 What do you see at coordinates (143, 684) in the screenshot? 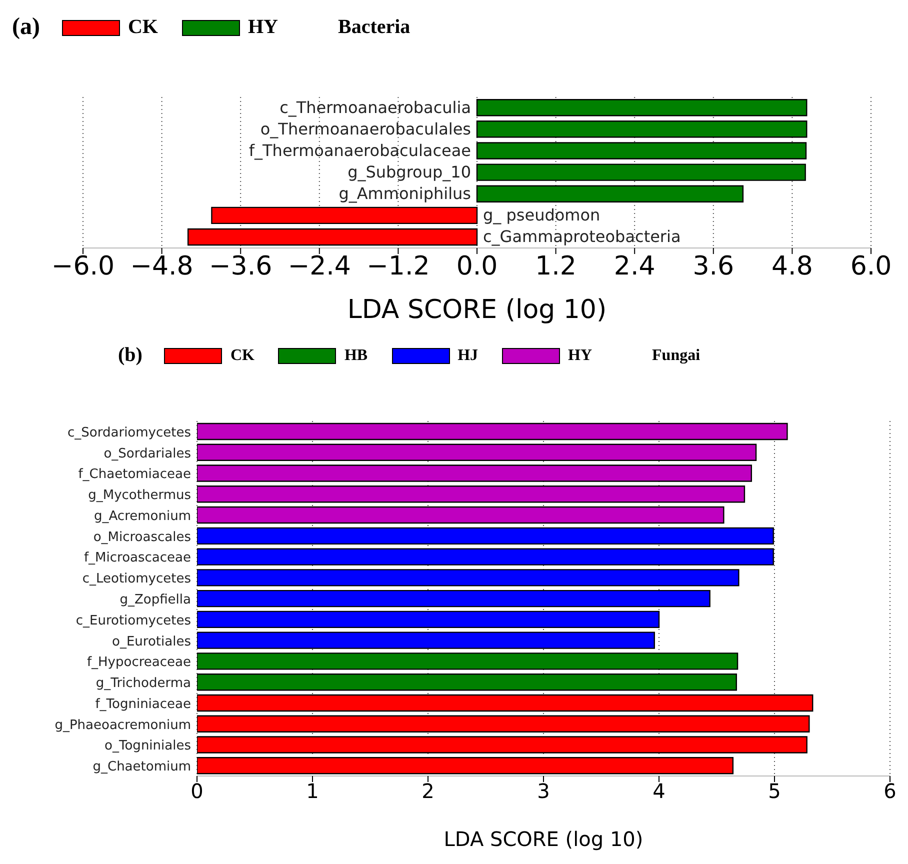
I see `y-tick-label: g_Trichoderma` at bounding box center [143, 684].